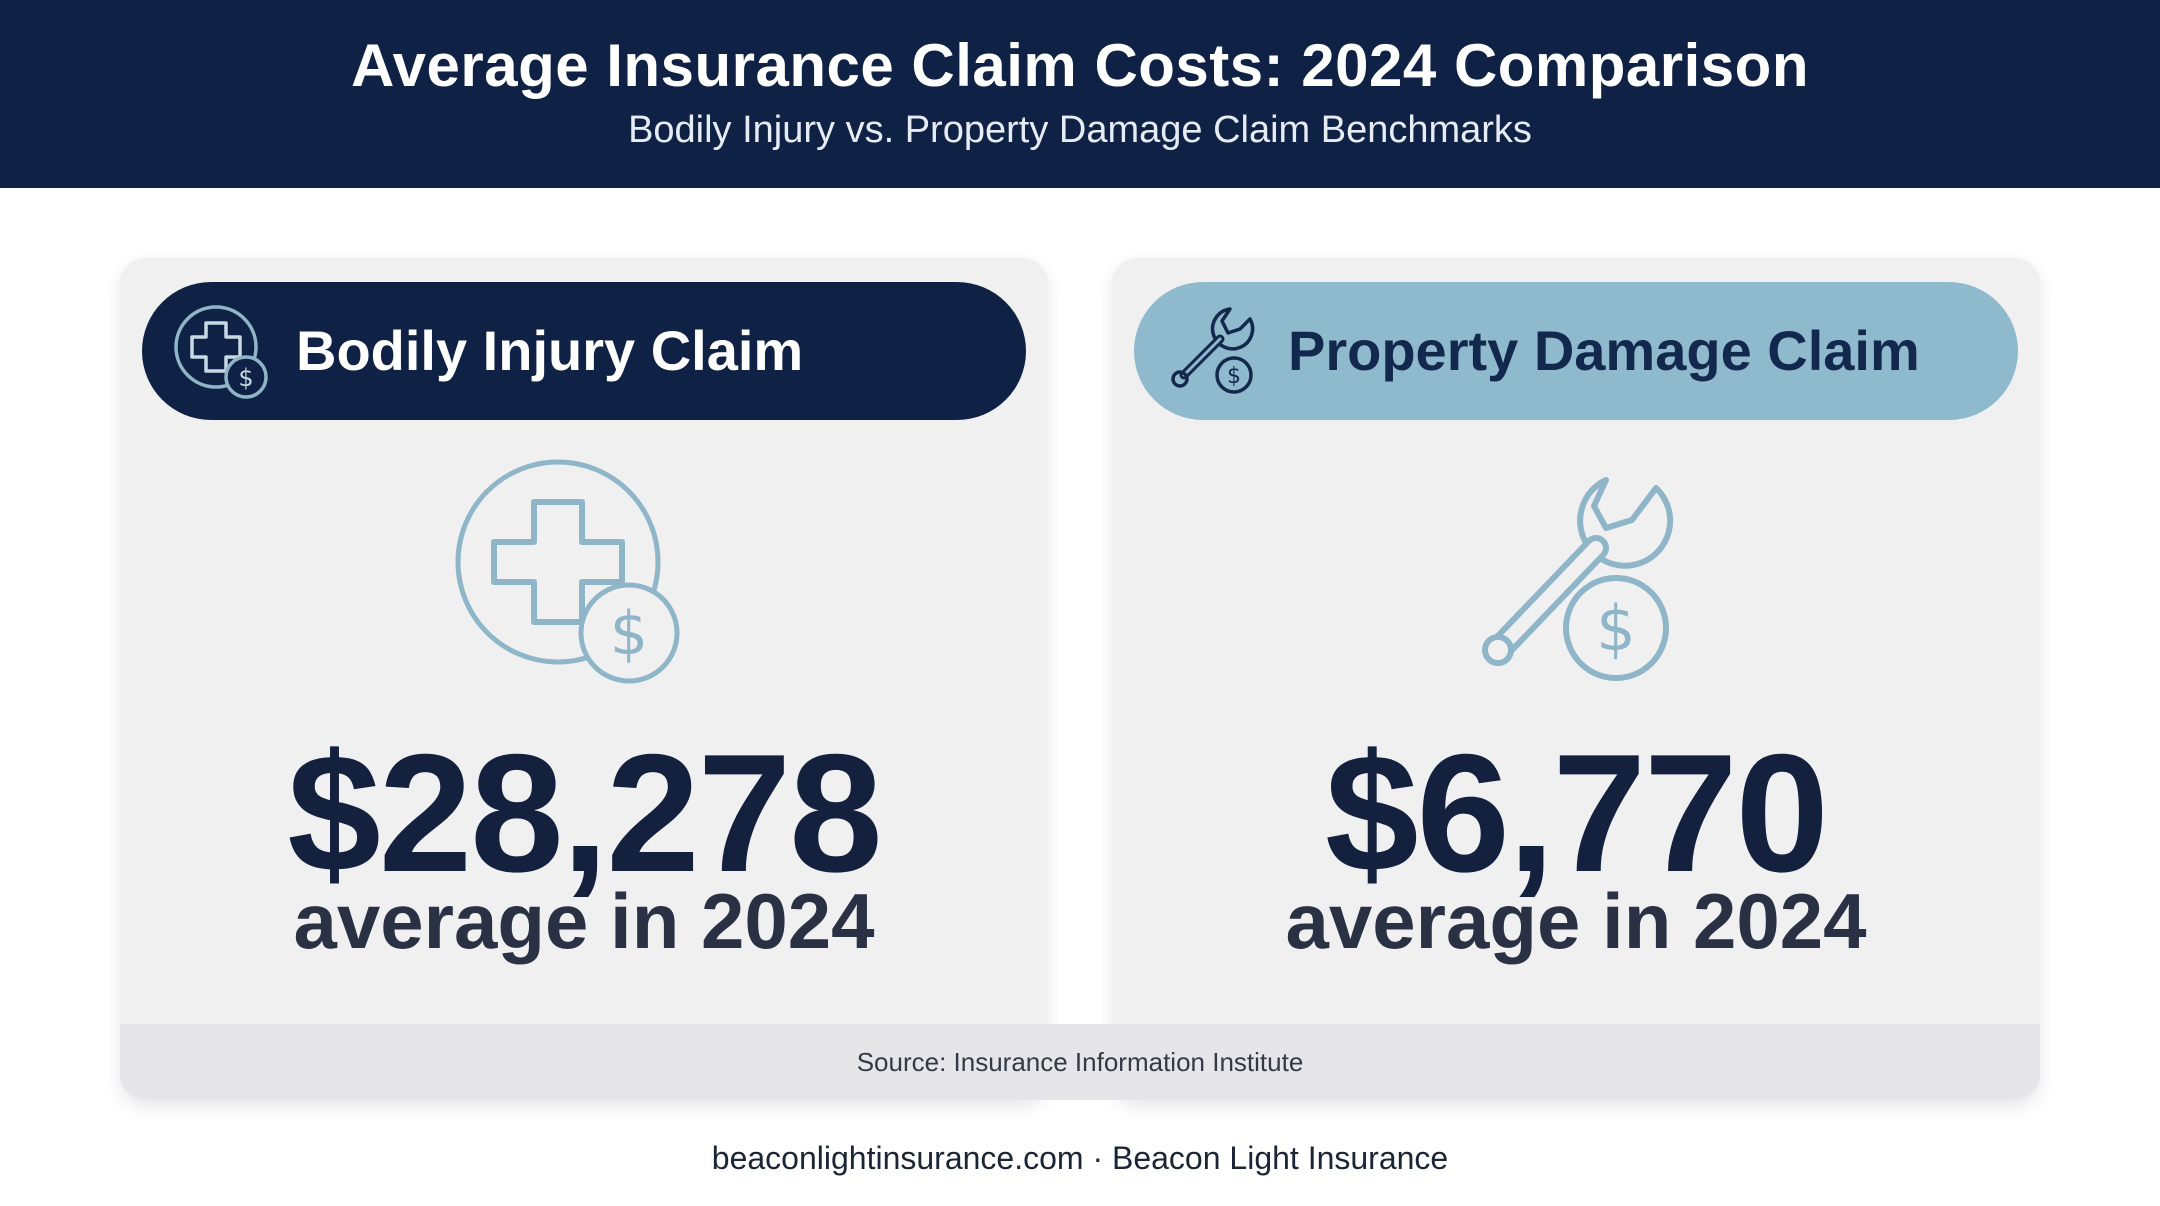 This screenshot has width=2160, height=1206. I want to click on bodily-injury-label: Bodily Injury Claim, so click(550, 350).